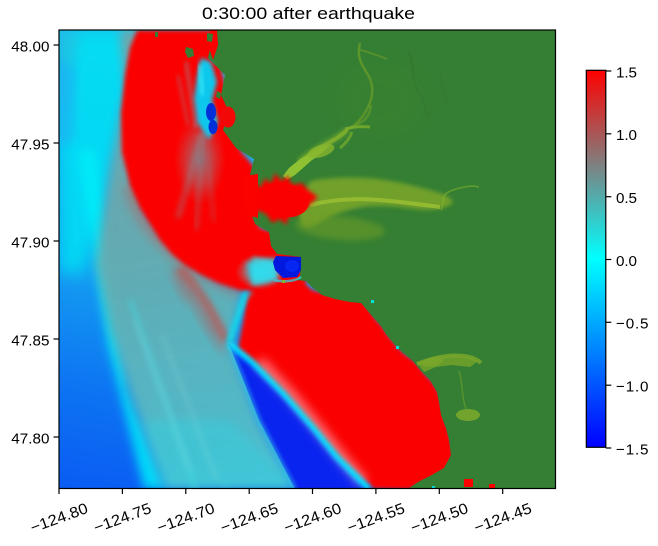 Image resolution: width=658 pixels, height=546 pixels. What do you see at coordinates (626, 72) in the screenshot?
I see `svg-text: 1.5` at bounding box center [626, 72].